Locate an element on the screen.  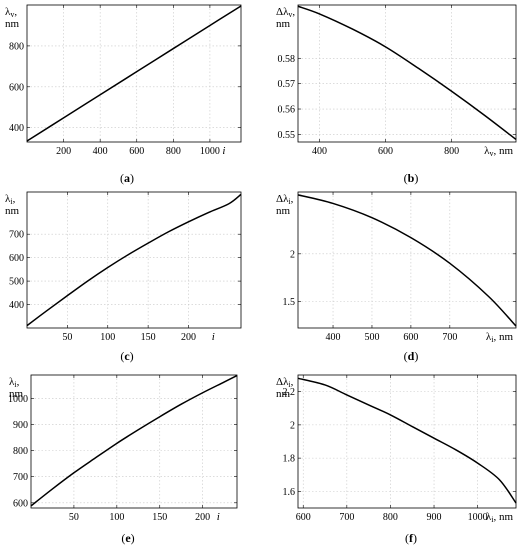
y-axis-label: λv, is located at coordinates (11, 12).